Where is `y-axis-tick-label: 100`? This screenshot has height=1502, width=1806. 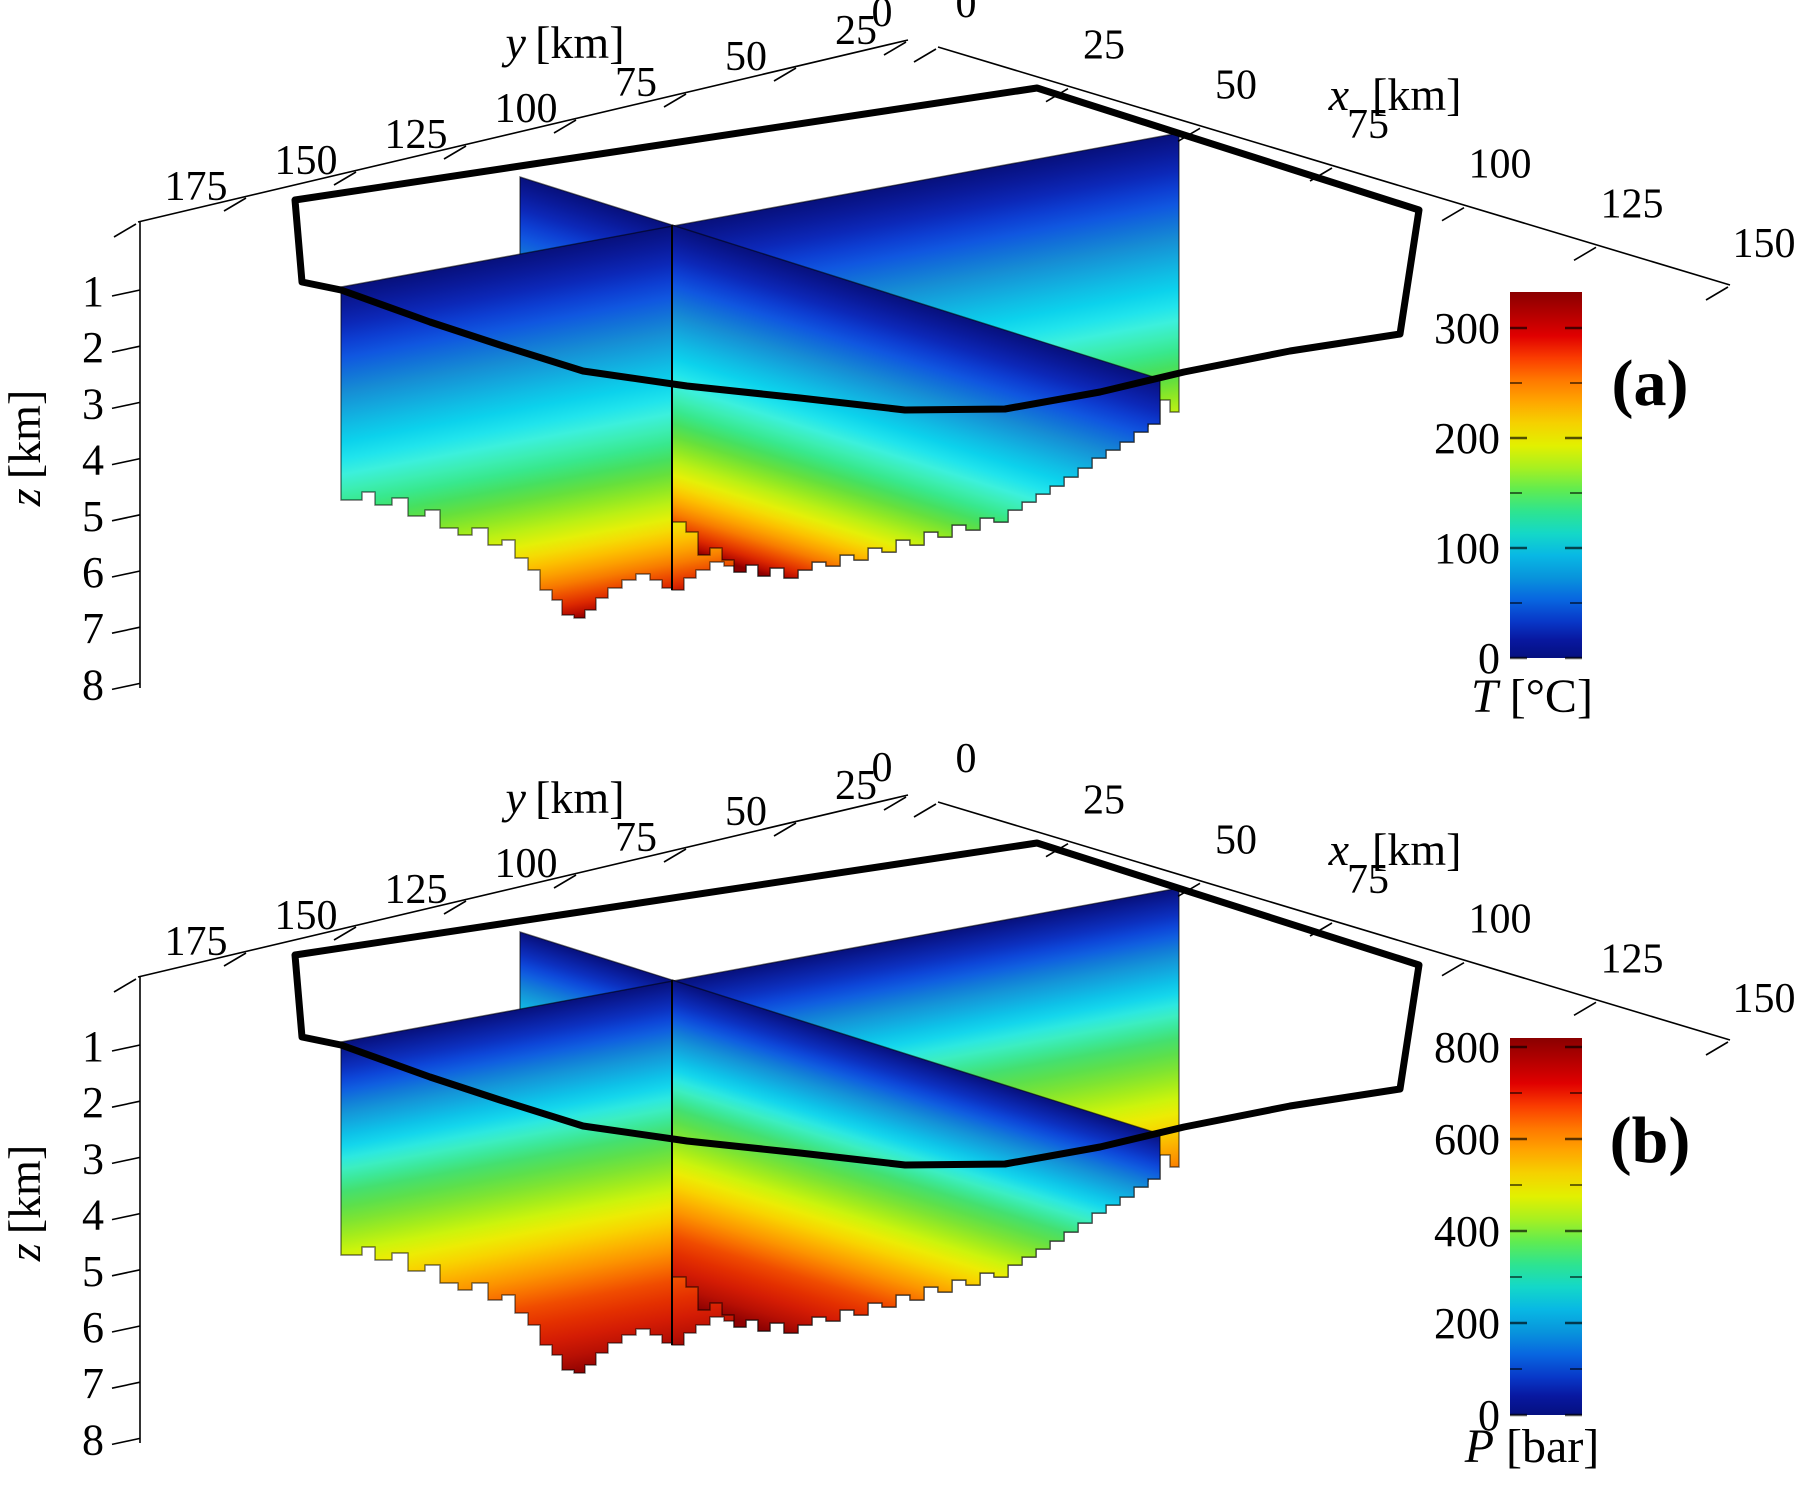 y-axis-tick-label: 100 is located at coordinates (526, 864).